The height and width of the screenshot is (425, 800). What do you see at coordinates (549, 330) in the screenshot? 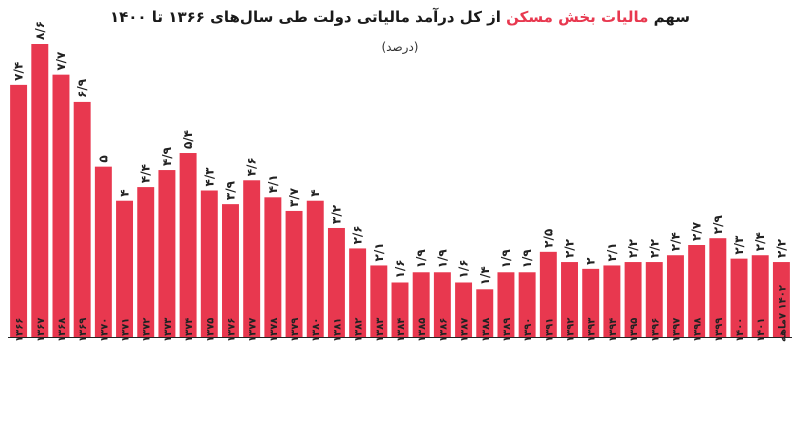
I see `x-tick-label: ۱۳۹۱` at bounding box center [549, 330].